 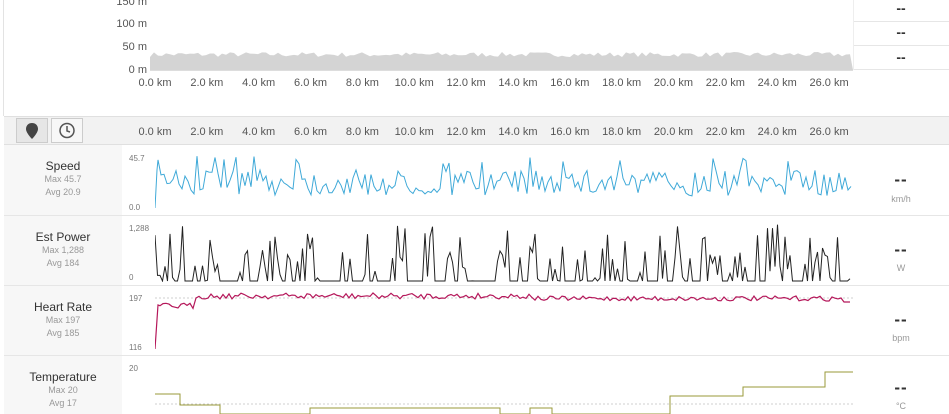 I want to click on temperature-chart, so click(x=504, y=392).